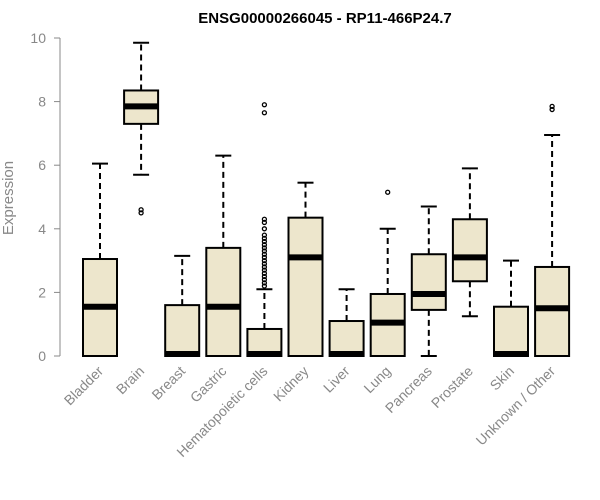 Image resolution: width=600 pixels, height=500 pixels. I want to click on x-tick-label: Brain, so click(130, 380).